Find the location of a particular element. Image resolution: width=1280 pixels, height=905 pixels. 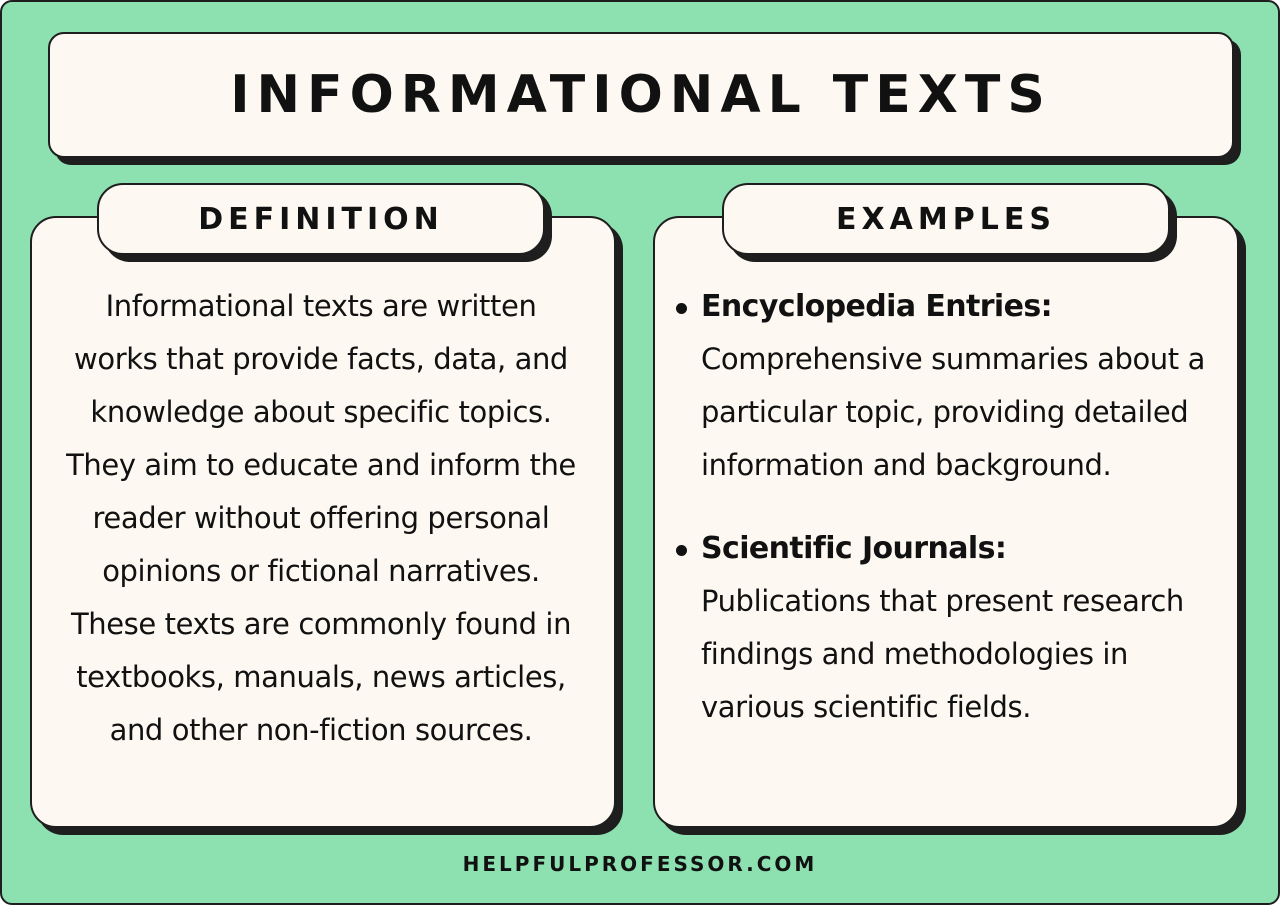

page-title: INFORMATIONAL TEXTS is located at coordinates (641, 95).